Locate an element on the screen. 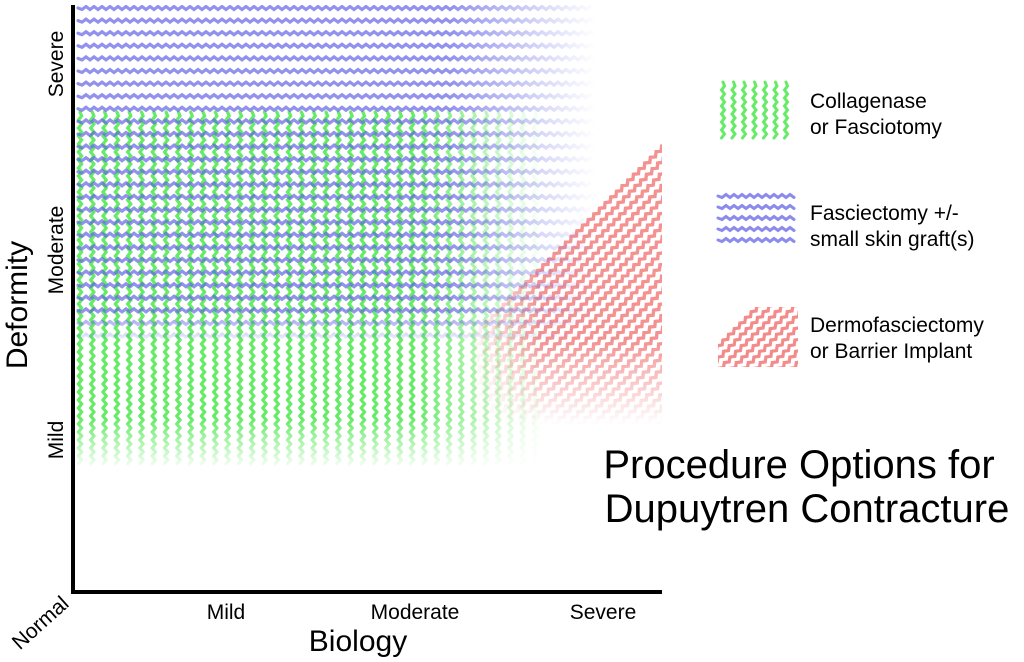  legend-label-blue-line1: Fasciectomy +/- is located at coordinates (884, 213).